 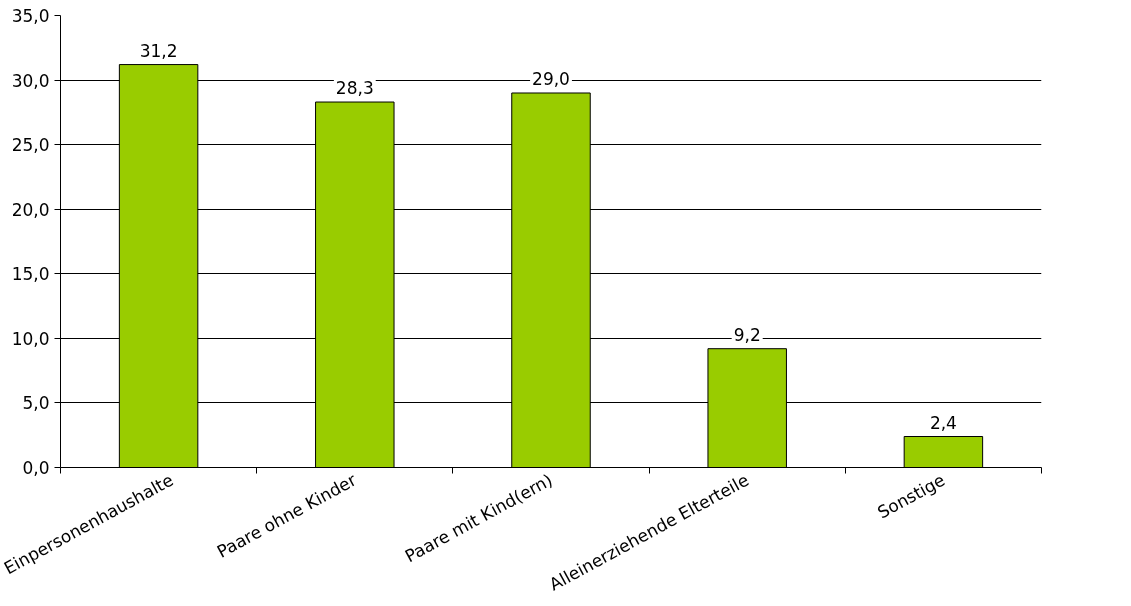 What do you see at coordinates (30, 16) in the screenshot?
I see `y-tick-label: 35,0` at bounding box center [30, 16].